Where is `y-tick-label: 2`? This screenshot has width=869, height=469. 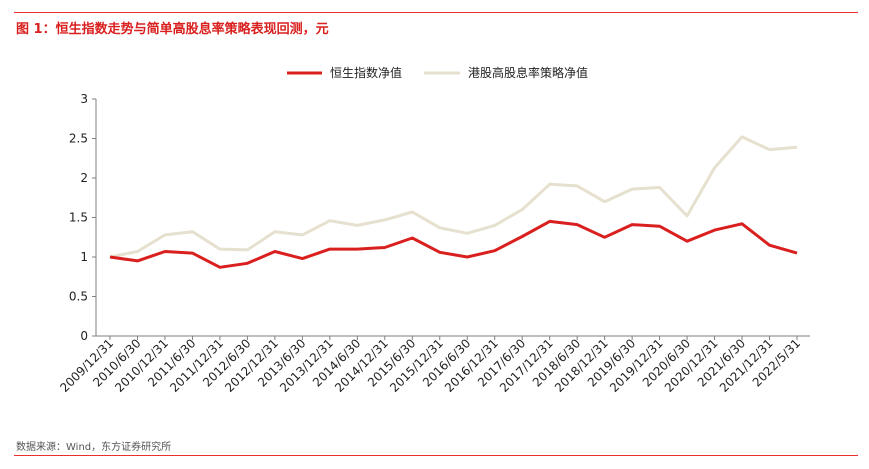
y-tick-label: 2 is located at coordinates (84, 178).